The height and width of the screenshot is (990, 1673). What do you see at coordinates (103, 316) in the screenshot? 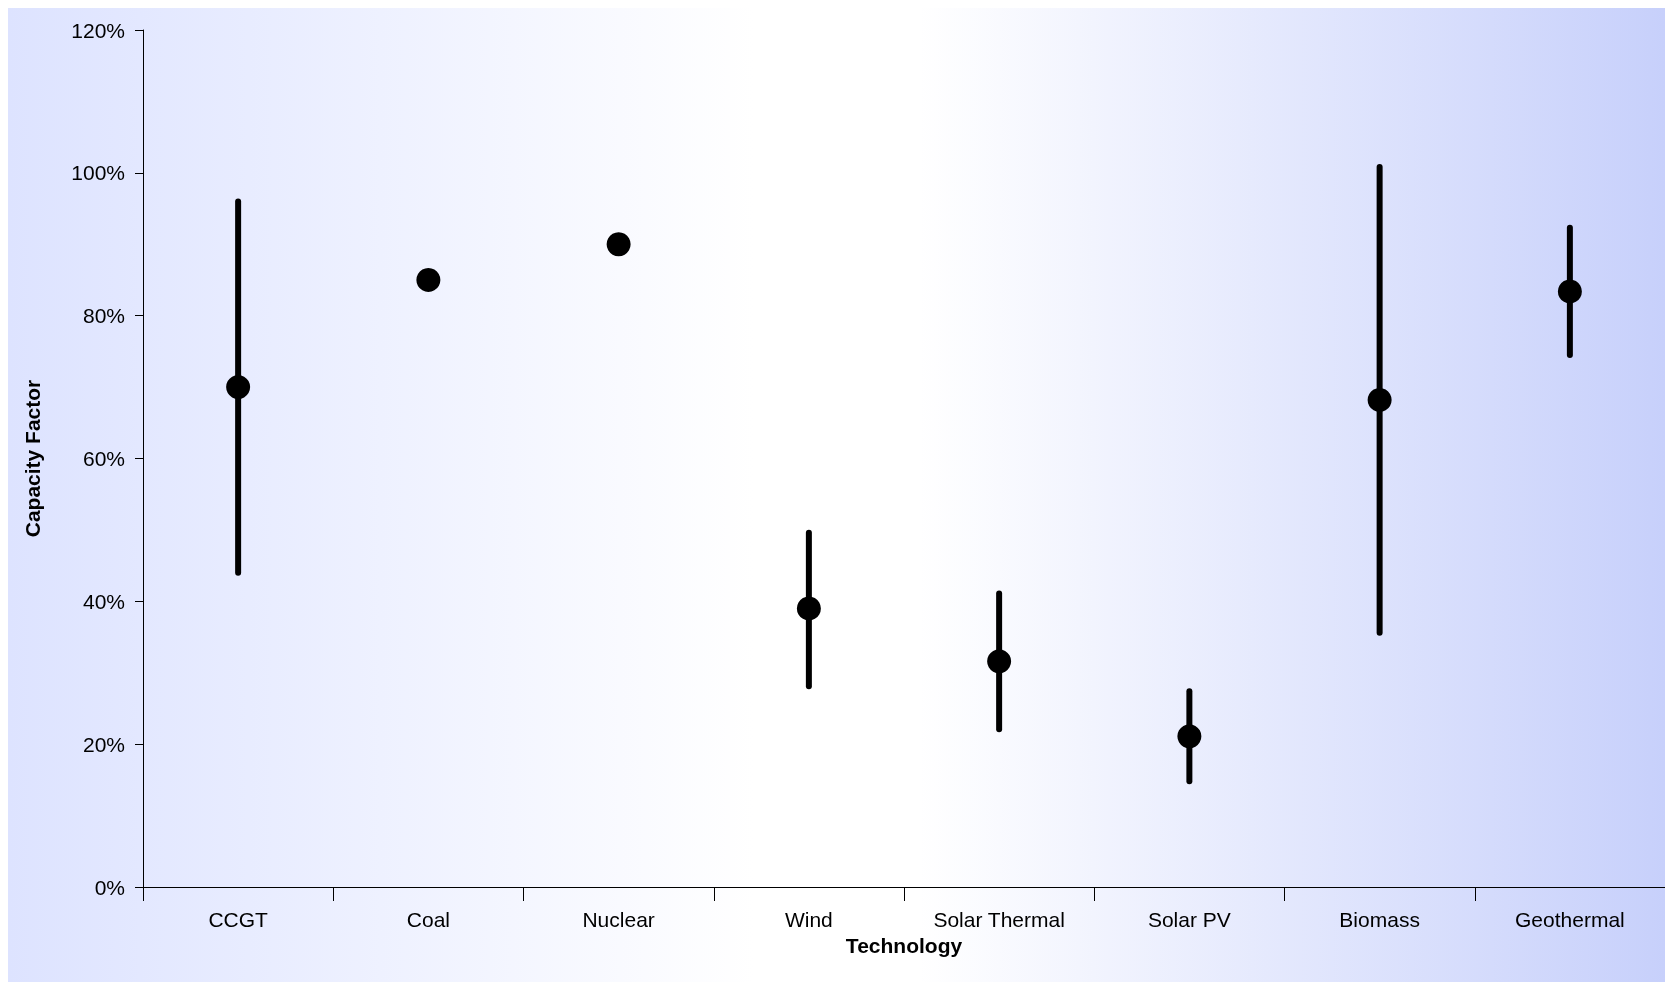
I see `y-tick-label: 80%` at bounding box center [103, 316].